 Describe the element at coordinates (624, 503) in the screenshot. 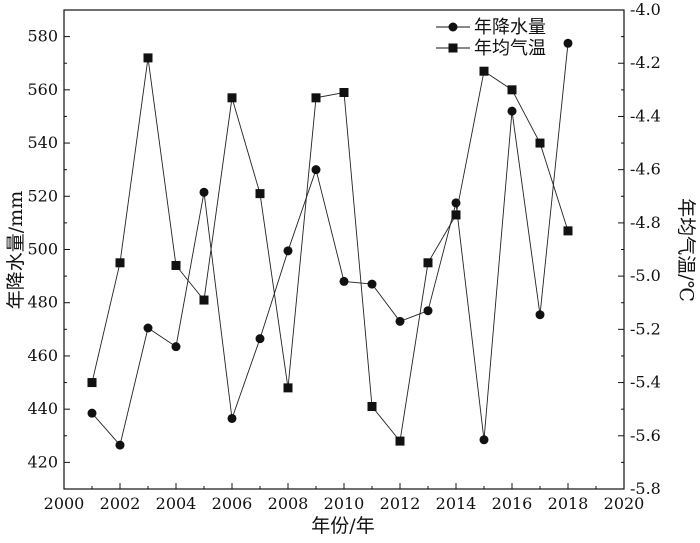

I see `x-tick-label: 2020` at that location.